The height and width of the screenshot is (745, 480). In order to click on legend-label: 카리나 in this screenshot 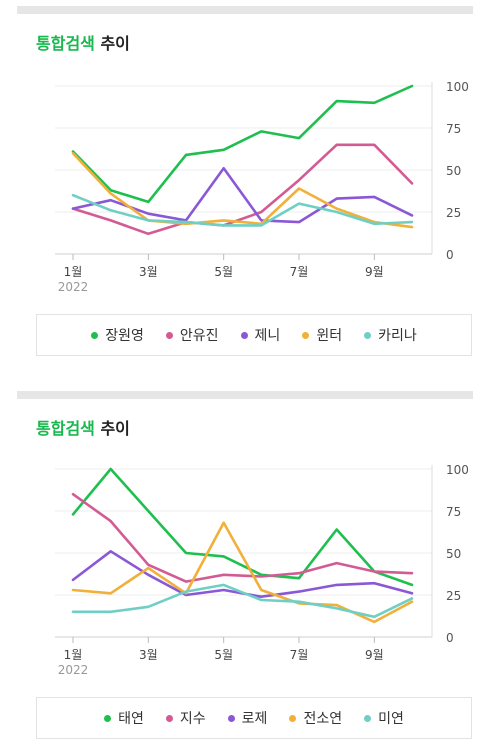, I will do `click(397, 336)`.